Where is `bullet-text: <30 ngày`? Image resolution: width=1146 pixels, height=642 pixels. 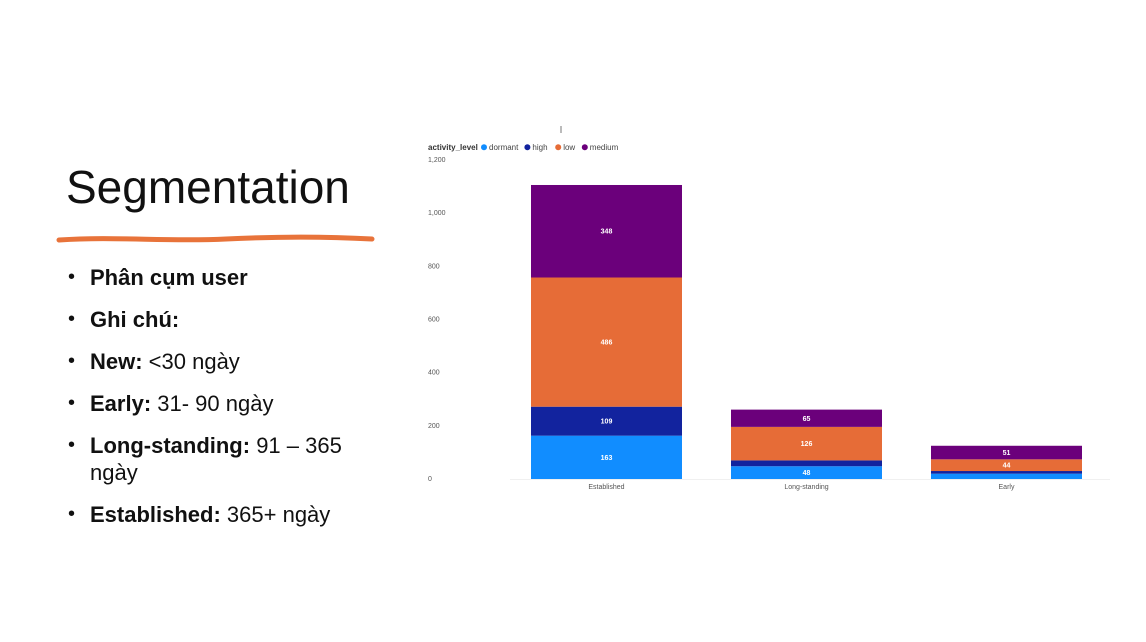 bullet-text: <30 ngày is located at coordinates (191, 361).